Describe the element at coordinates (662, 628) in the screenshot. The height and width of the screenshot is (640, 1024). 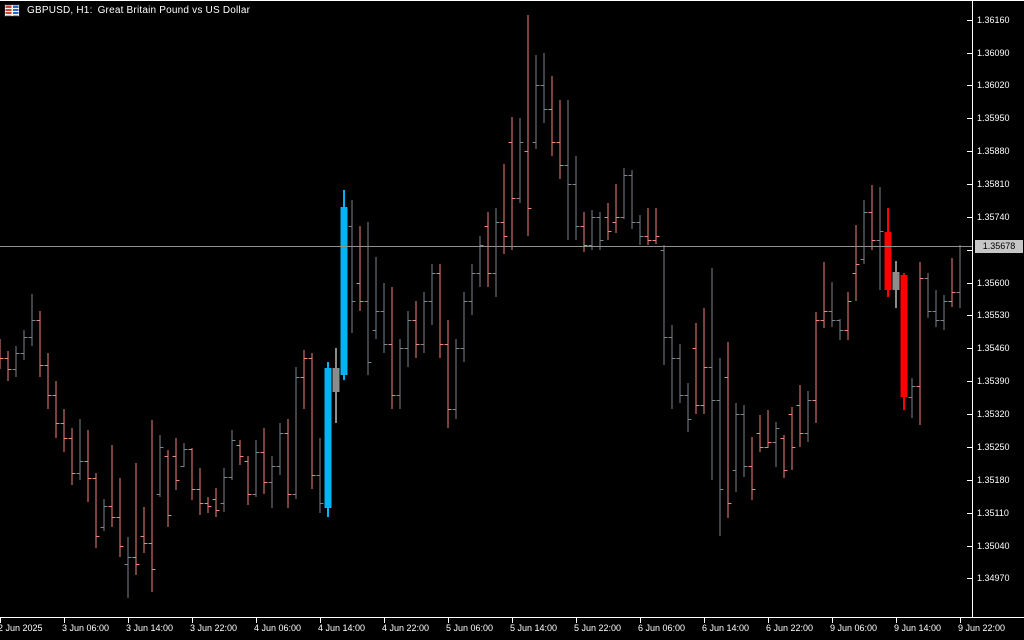
I see `time-axis-label: 6 Jun 06:00` at that location.